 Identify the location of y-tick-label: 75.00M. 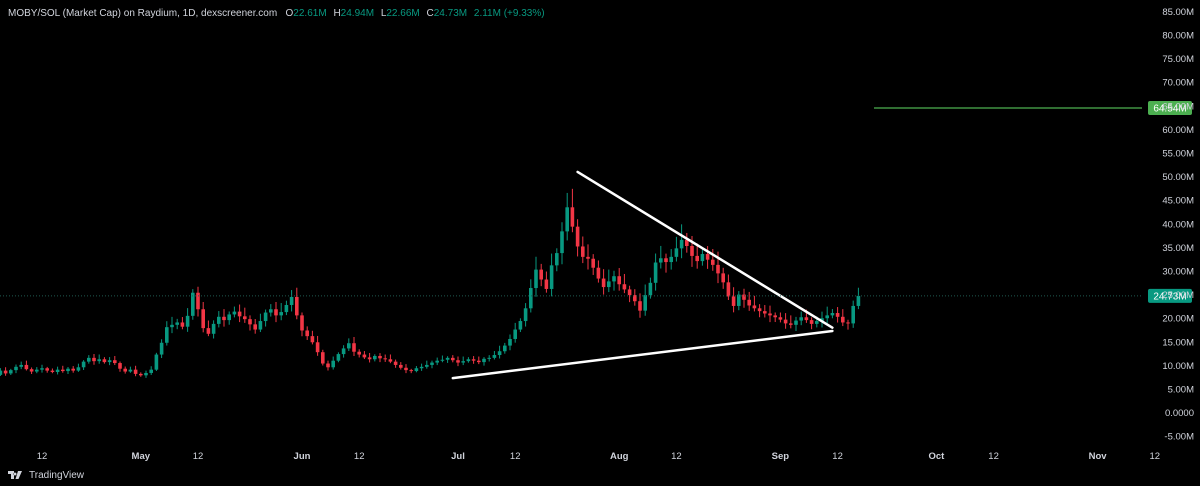
(1178, 59).